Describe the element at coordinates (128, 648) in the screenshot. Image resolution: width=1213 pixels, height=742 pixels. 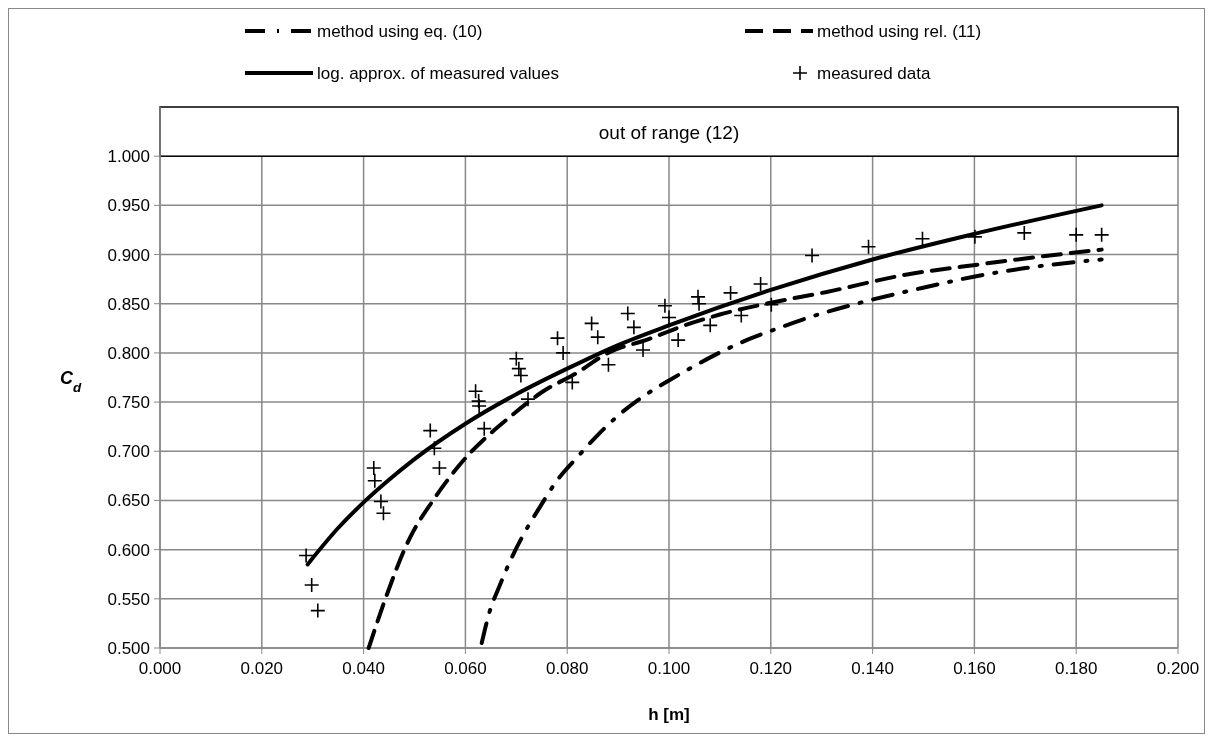
I see `y-tick-label: 0.500` at that location.